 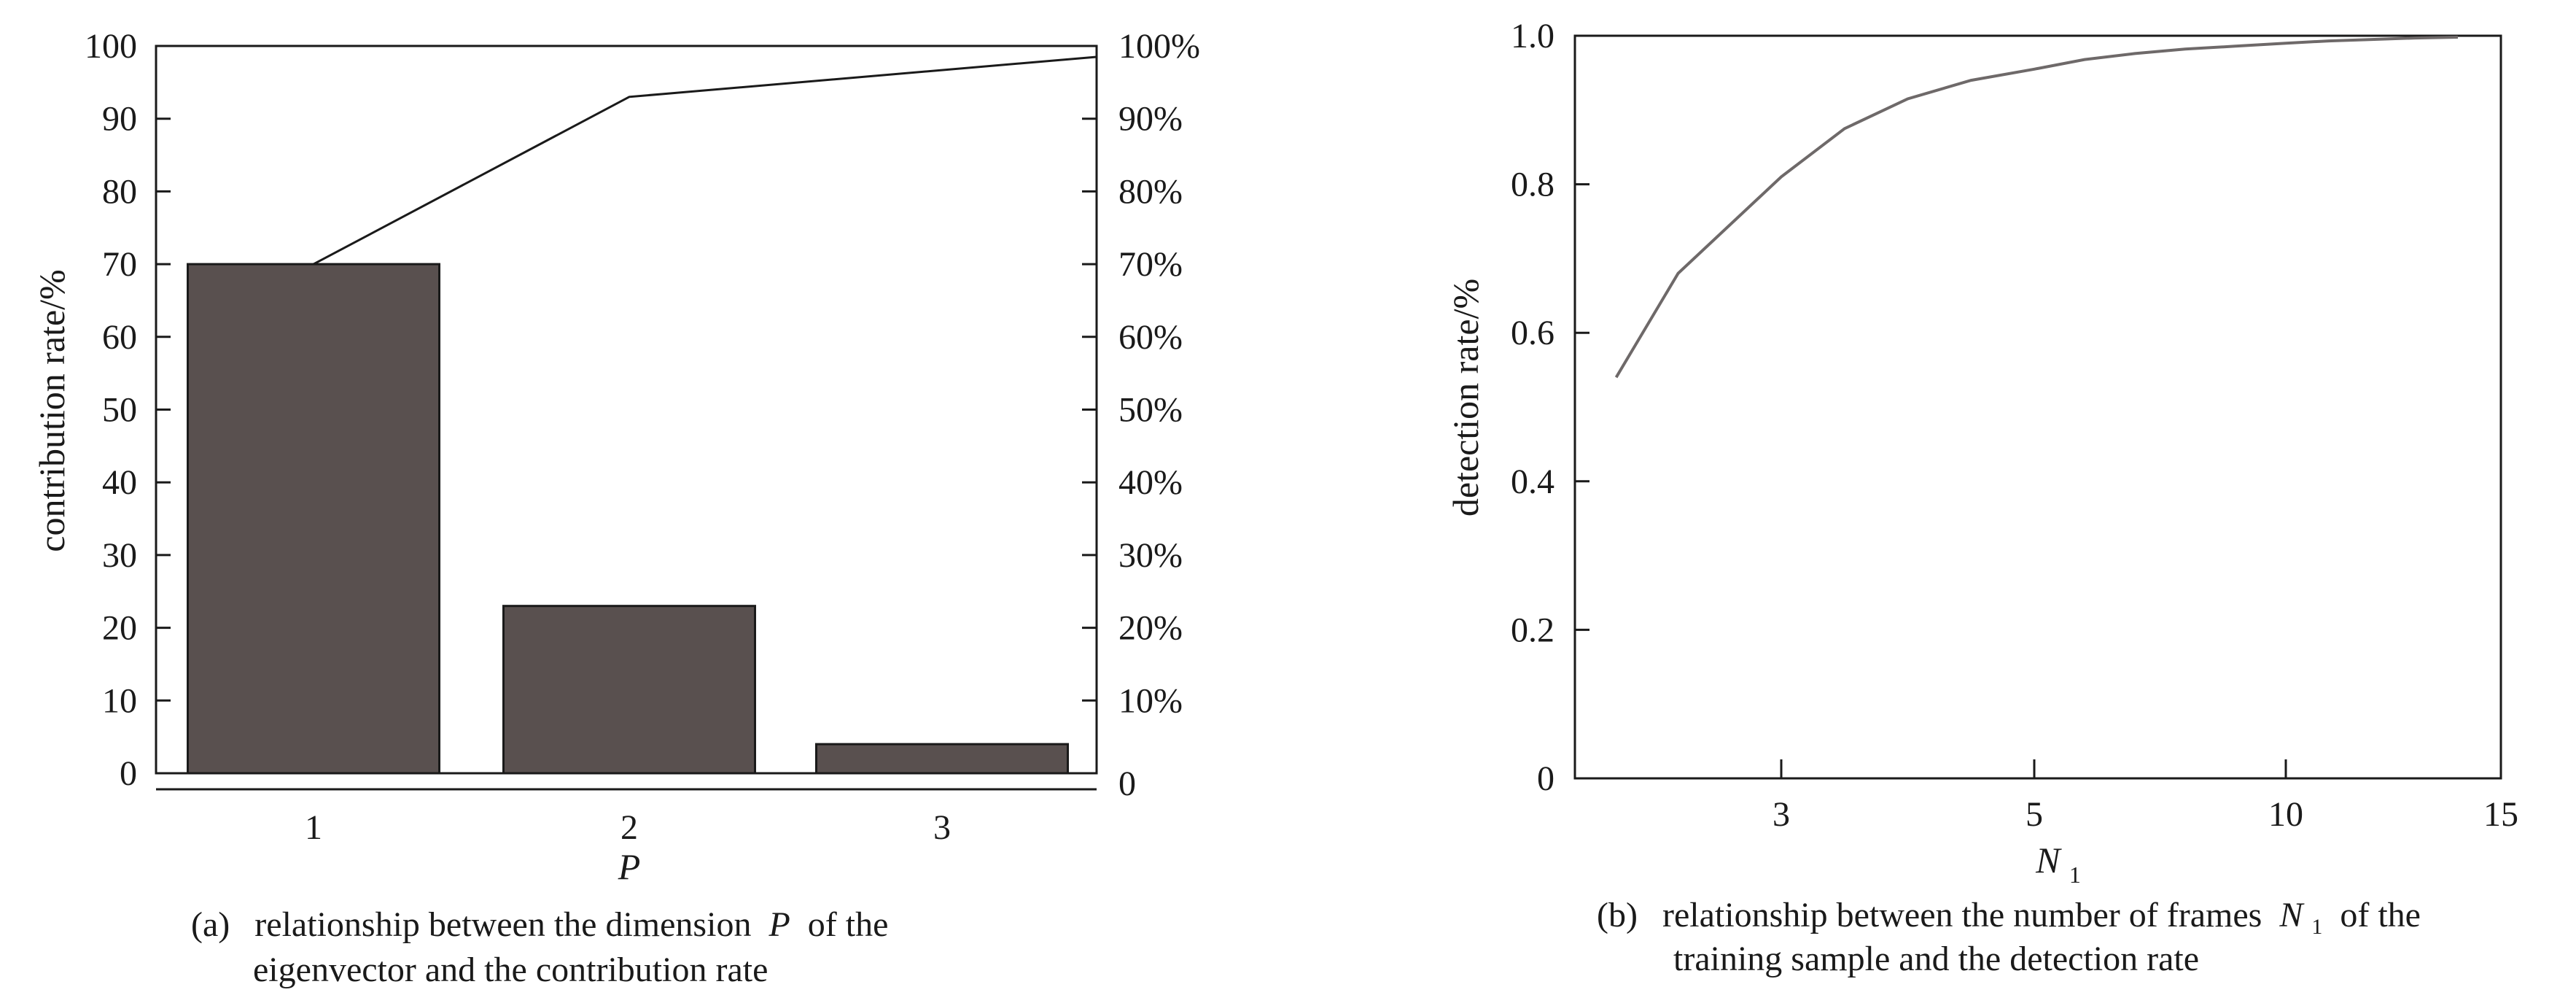 What do you see at coordinates (1617, 915) in the screenshot?
I see `panel-b-caption-label: (b)` at bounding box center [1617, 915].